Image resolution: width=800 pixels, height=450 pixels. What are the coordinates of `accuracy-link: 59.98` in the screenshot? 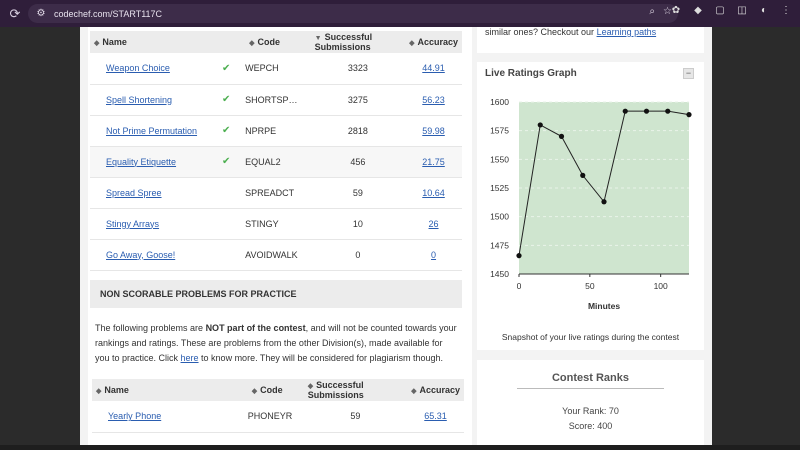 It's located at (433, 130).